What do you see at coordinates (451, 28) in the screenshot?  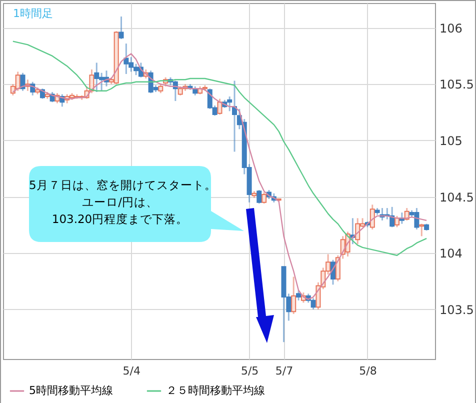 I see `y-tick-label: 106` at bounding box center [451, 28].